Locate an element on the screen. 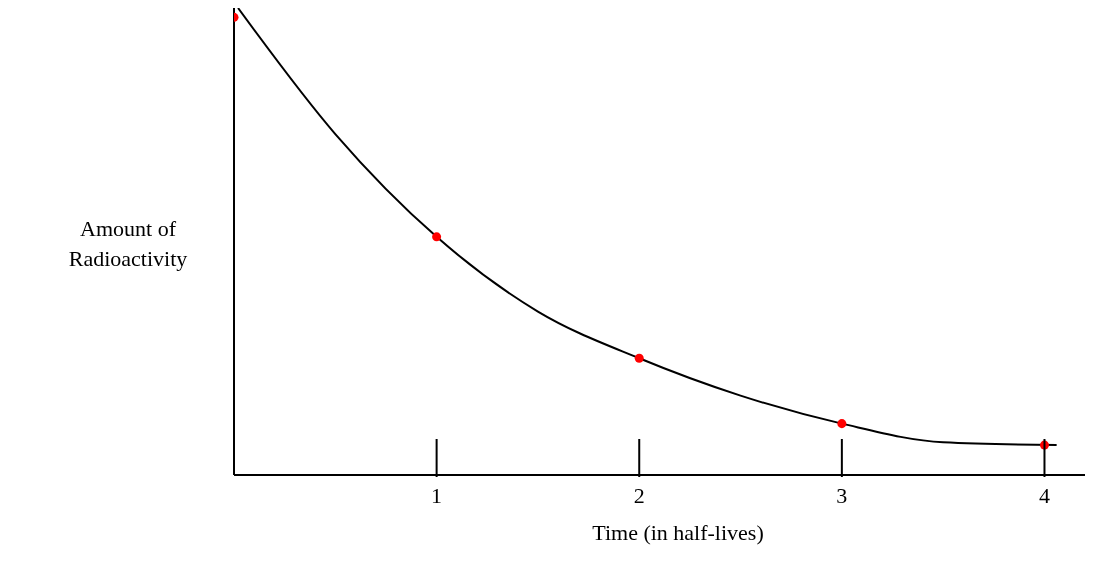 Image resolution: width=1093 pixels, height=562 pixels. x-tick-label: 4 is located at coordinates (1044, 495).